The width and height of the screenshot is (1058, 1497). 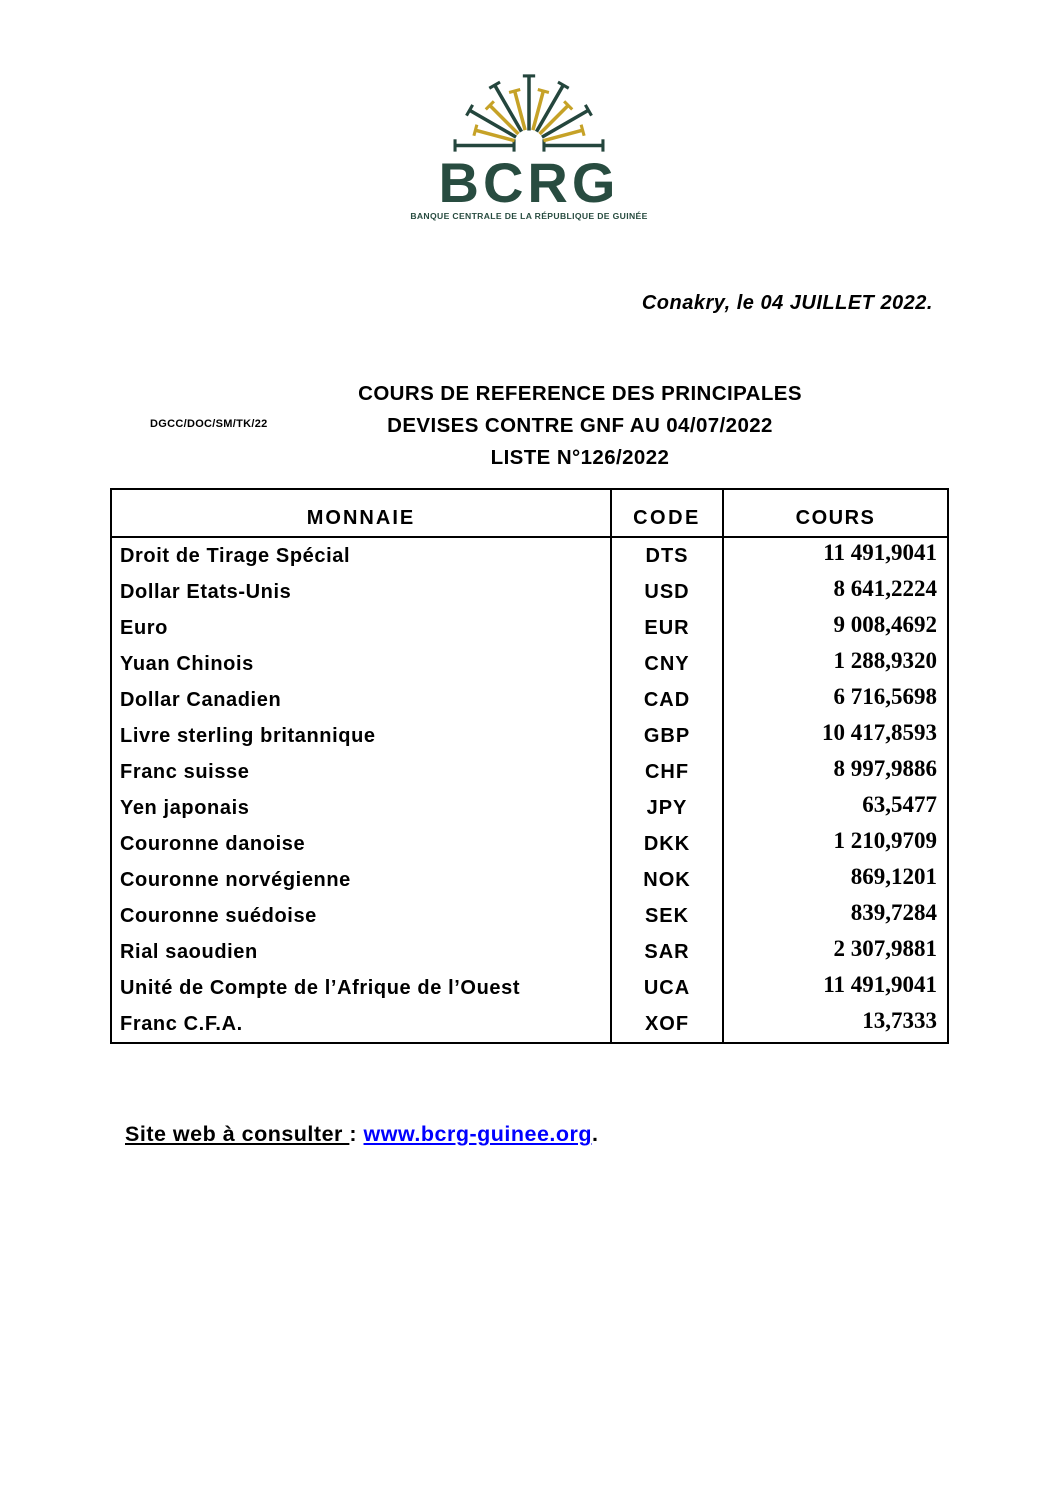 I want to click on currency-name: Yuan Chinois, so click(x=187, y=663).